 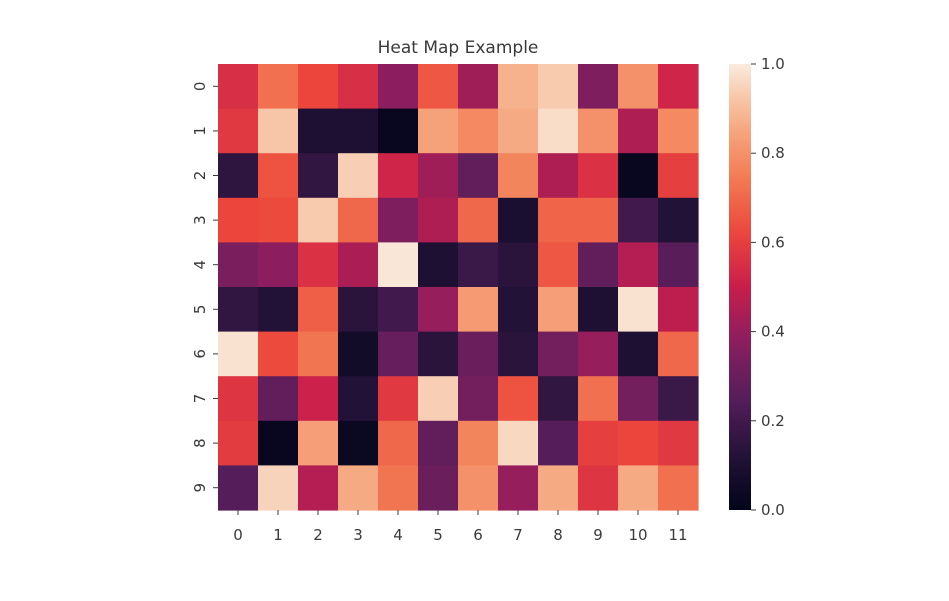 What do you see at coordinates (200, 354) in the screenshot?
I see `y-tick-label: 6` at bounding box center [200, 354].